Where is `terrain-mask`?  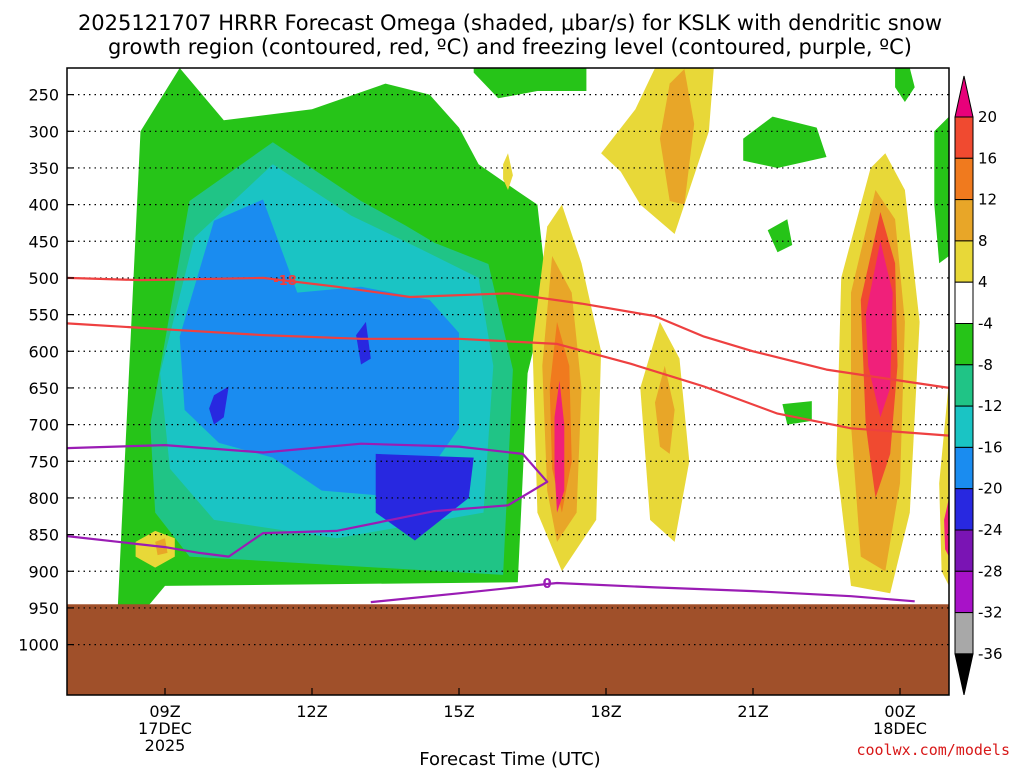 terrain-mask is located at coordinates (508, 649).